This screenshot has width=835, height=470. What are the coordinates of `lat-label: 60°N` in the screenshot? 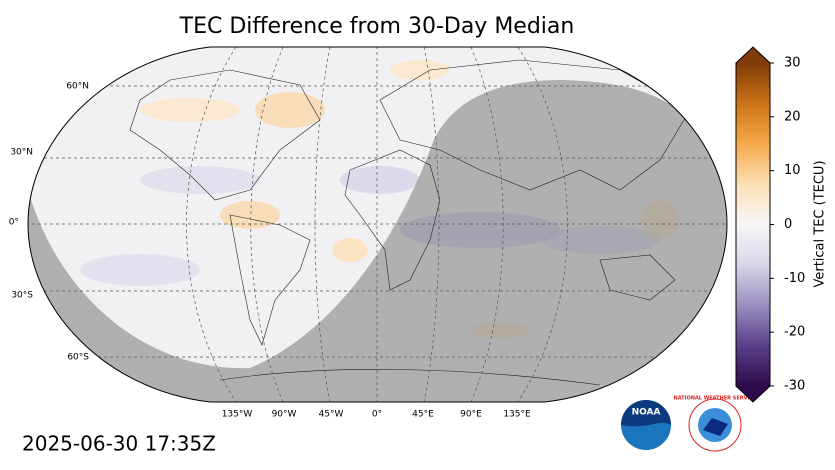 It's located at (77, 87).